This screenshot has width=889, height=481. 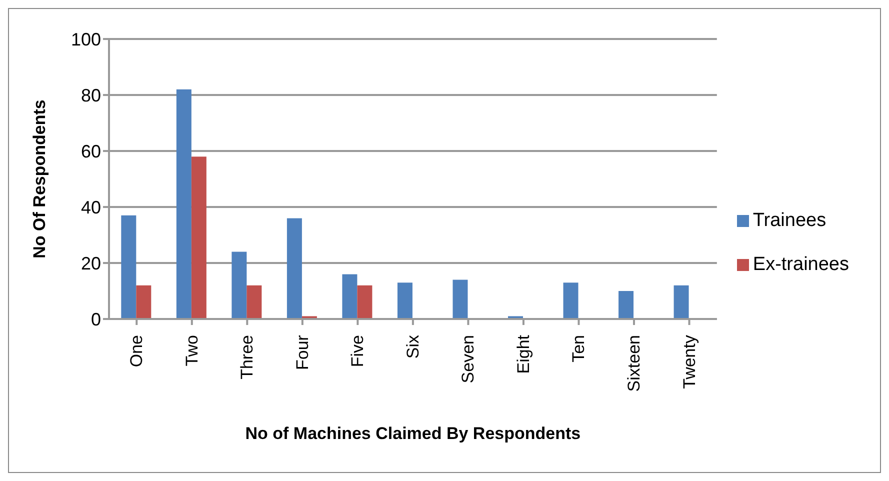 What do you see at coordinates (523, 354) in the screenshot?
I see `x-tick-label: Eight` at bounding box center [523, 354].